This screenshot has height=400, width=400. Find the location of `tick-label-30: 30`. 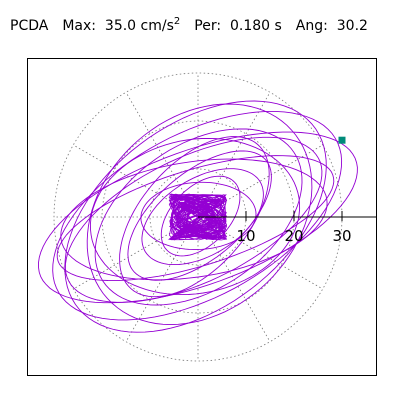

tick-label-30: 30 is located at coordinates (341, 236).